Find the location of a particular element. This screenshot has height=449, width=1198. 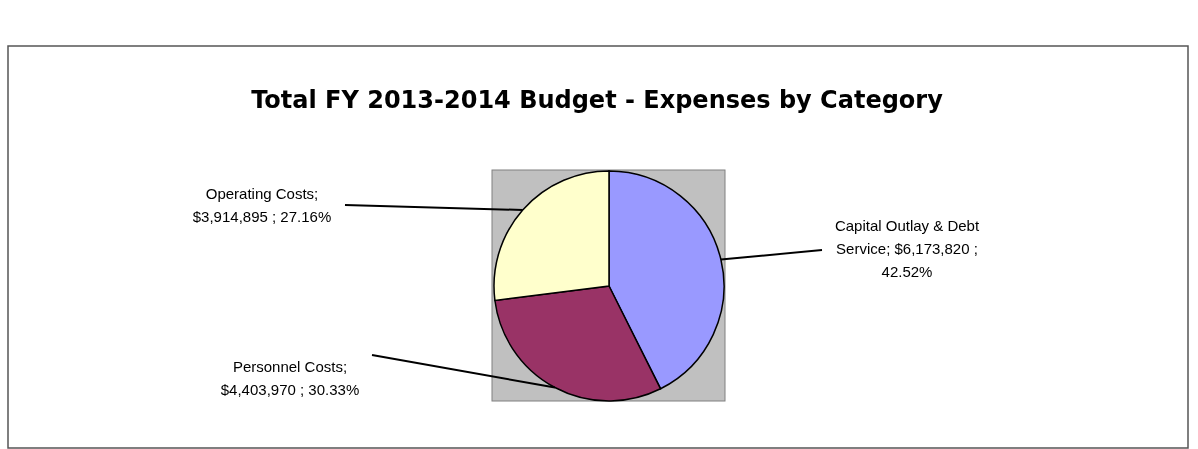

slice-label: Capital Outlay & Debt Service; $6,173,820 ; 42.52% is located at coordinates (907, 248).